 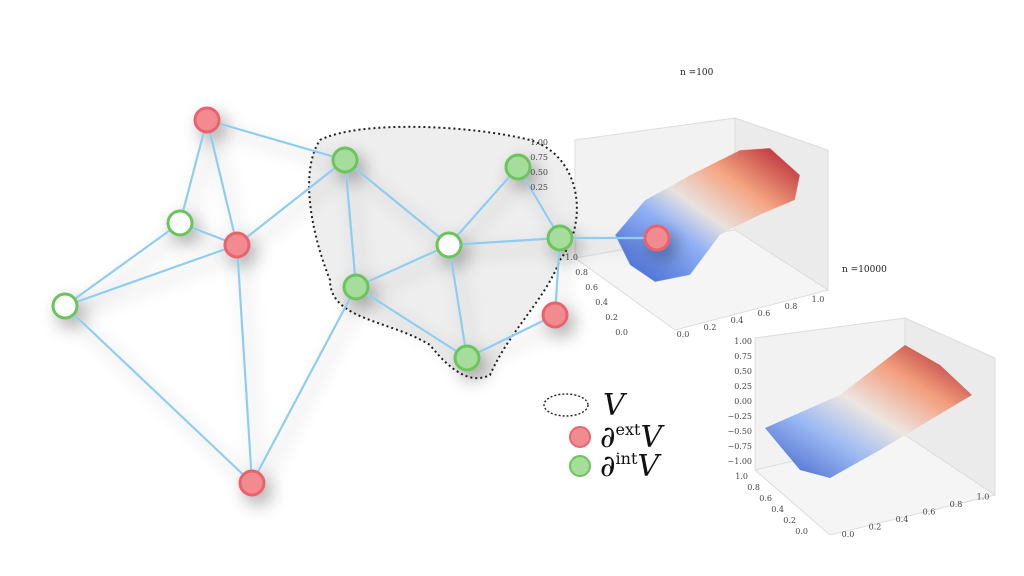 What do you see at coordinates (739, 461) in the screenshot?
I see `z-tick-label: −1.00` at bounding box center [739, 461].